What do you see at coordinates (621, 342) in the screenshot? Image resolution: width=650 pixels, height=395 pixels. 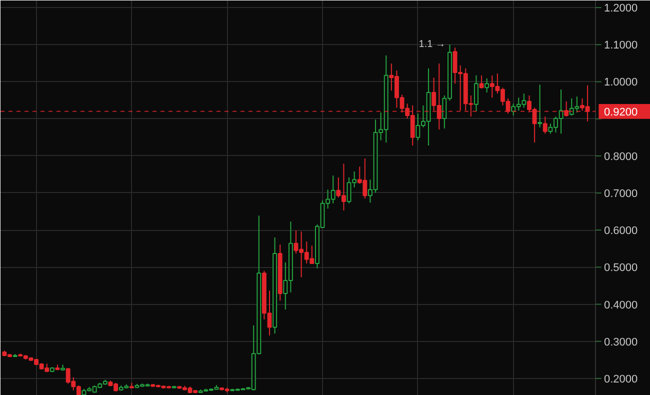 I see `y-tick-label: 0.3000` at bounding box center [621, 342].